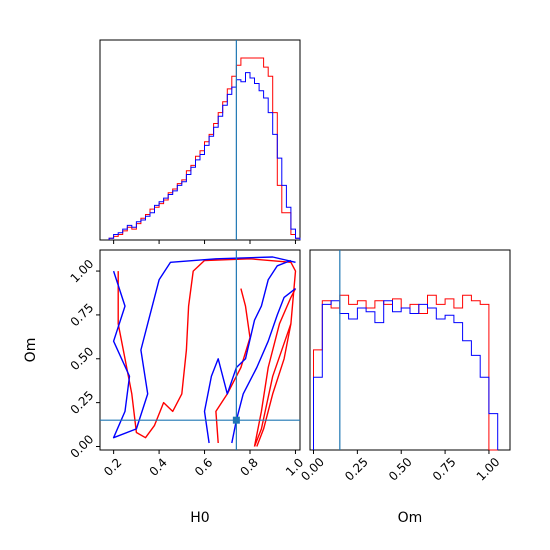 This screenshot has width=550, height=550. I want to click on om-histogram-x-ticks: 0.00 0.25 0.50 0.75 1.00, so click(400, 467).